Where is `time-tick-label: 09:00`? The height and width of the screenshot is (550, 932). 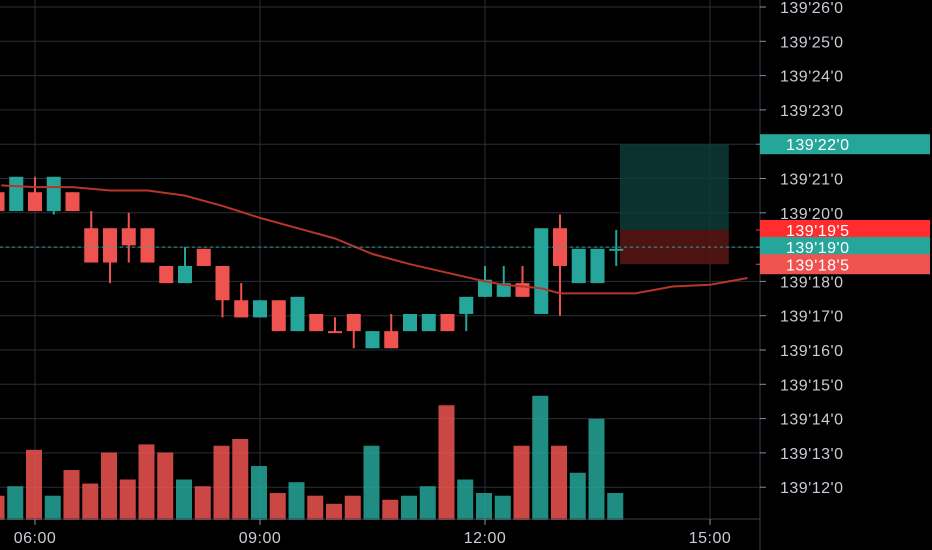 time-tick-label: 09:00 is located at coordinates (260, 538).